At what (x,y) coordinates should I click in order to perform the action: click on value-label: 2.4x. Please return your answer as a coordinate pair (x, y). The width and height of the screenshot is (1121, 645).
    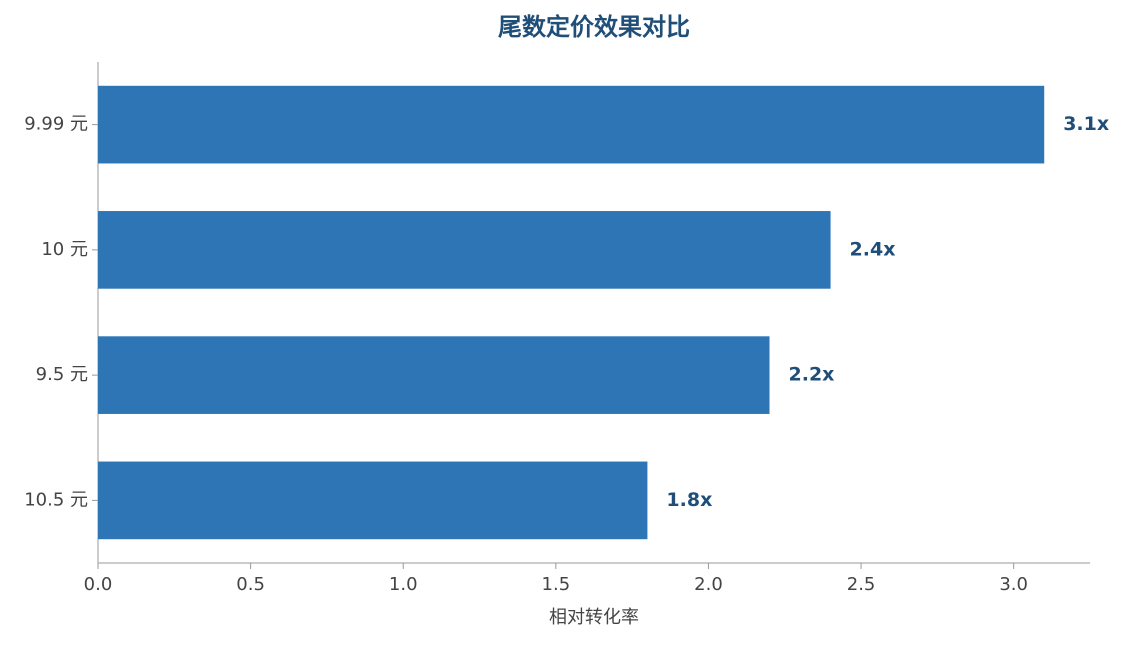
    Looking at the image, I should click on (873, 249).